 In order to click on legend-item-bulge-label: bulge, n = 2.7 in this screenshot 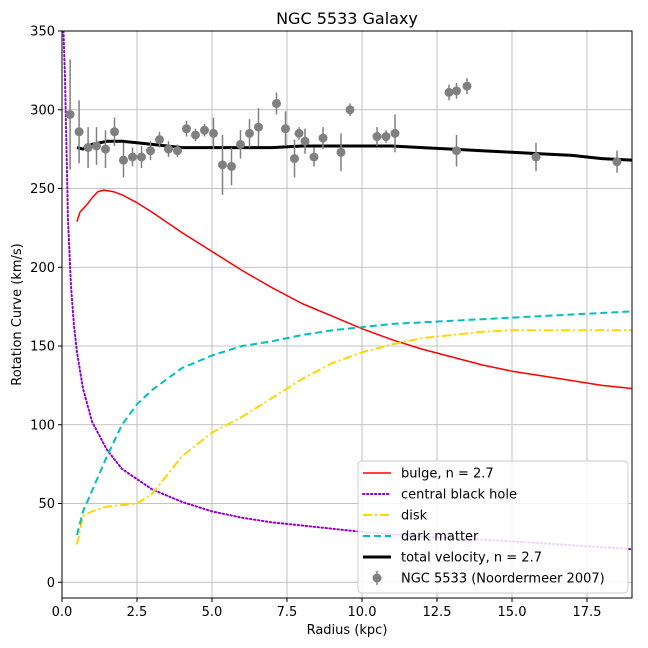, I will do `click(447, 474)`.